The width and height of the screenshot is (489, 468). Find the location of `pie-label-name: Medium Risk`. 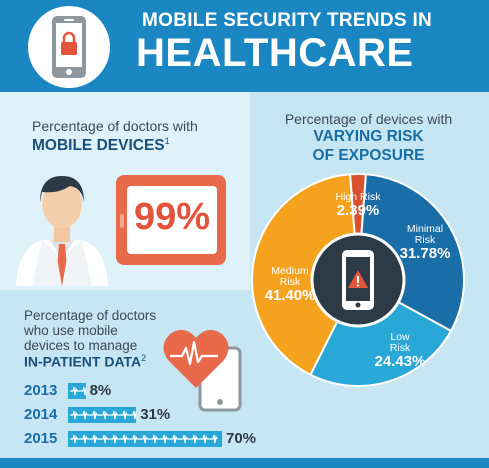

pie-label-name: Medium Risk is located at coordinates (290, 277).